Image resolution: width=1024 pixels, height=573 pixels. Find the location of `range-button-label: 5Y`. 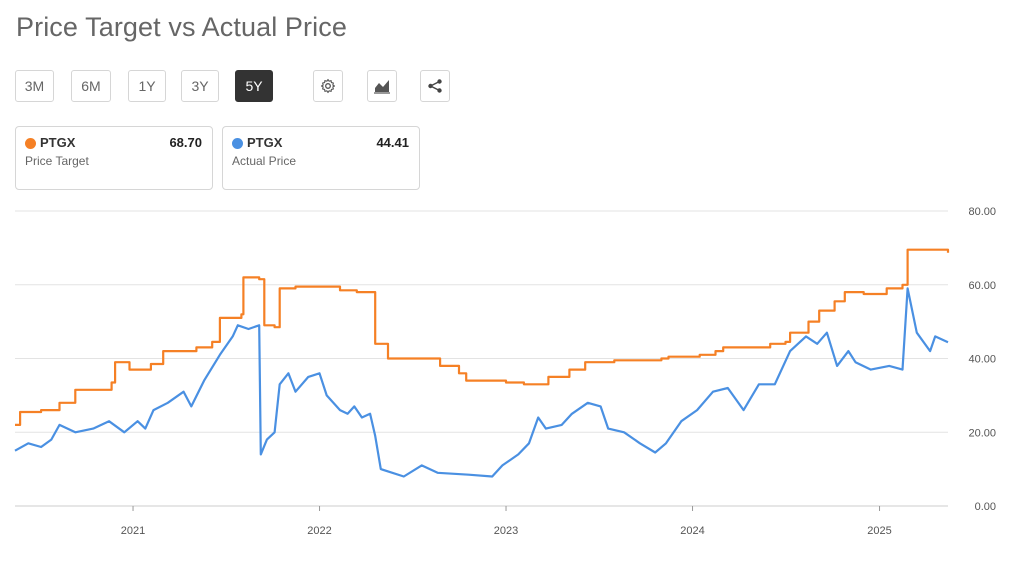

range-button-label: 5Y is located at coordinates (254, 86).